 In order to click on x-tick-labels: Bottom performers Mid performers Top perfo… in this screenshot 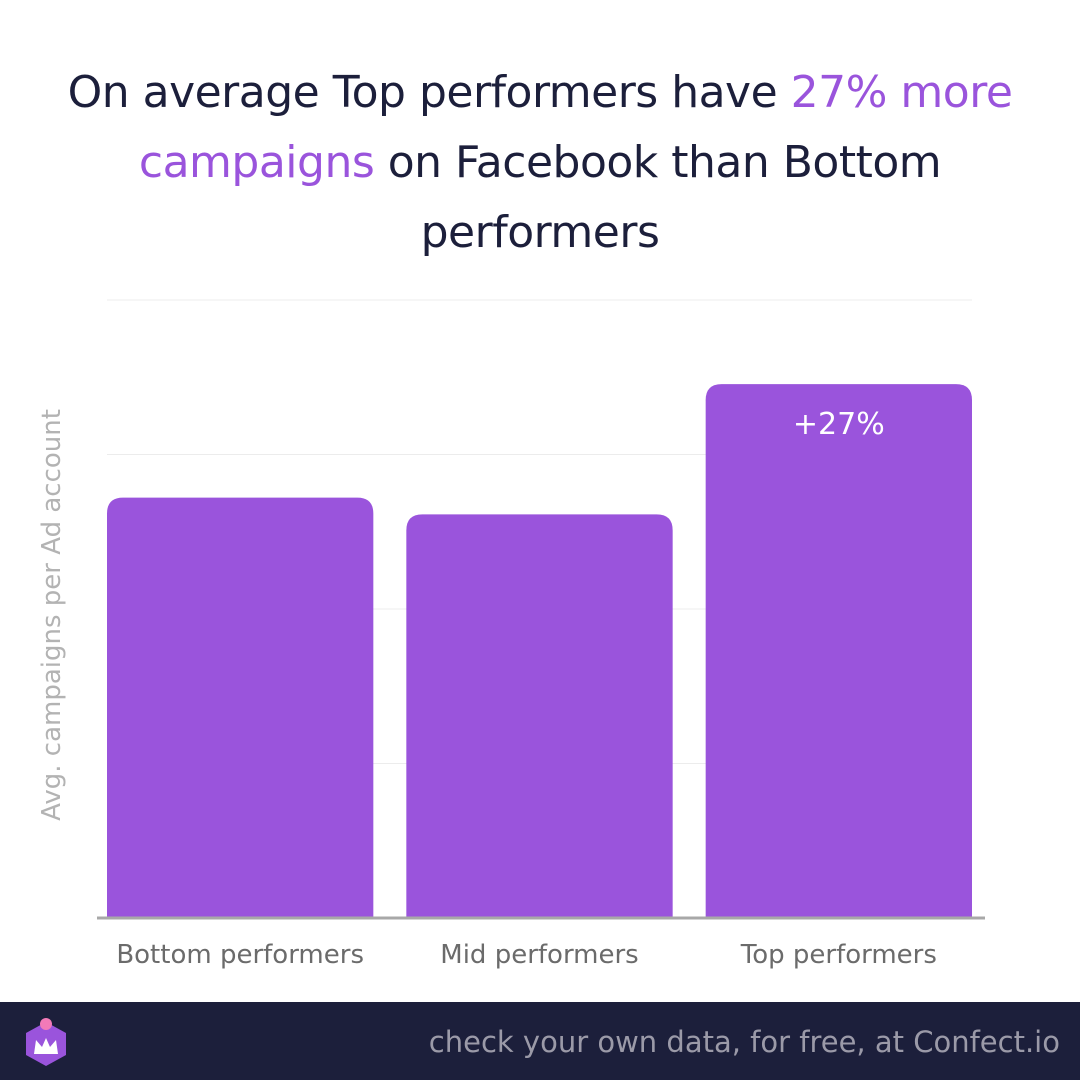, I will do `click(526, 955)`.